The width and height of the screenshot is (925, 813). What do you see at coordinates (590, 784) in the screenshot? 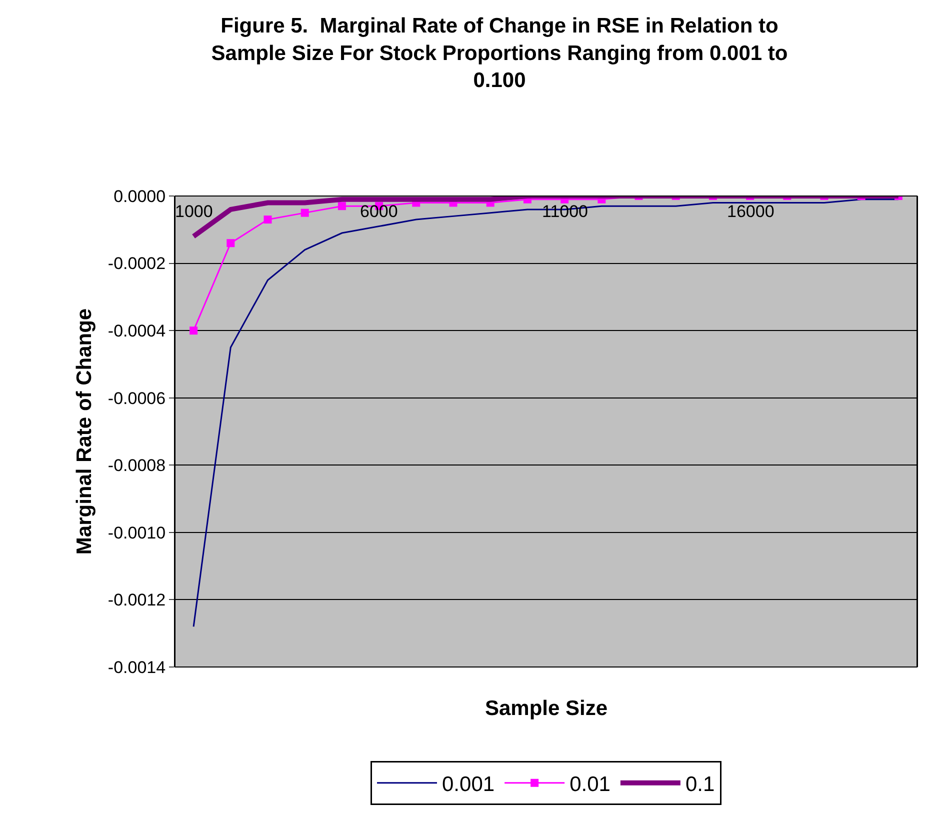
I see `legend-label: 0.01` at bounding box center [590, 784].